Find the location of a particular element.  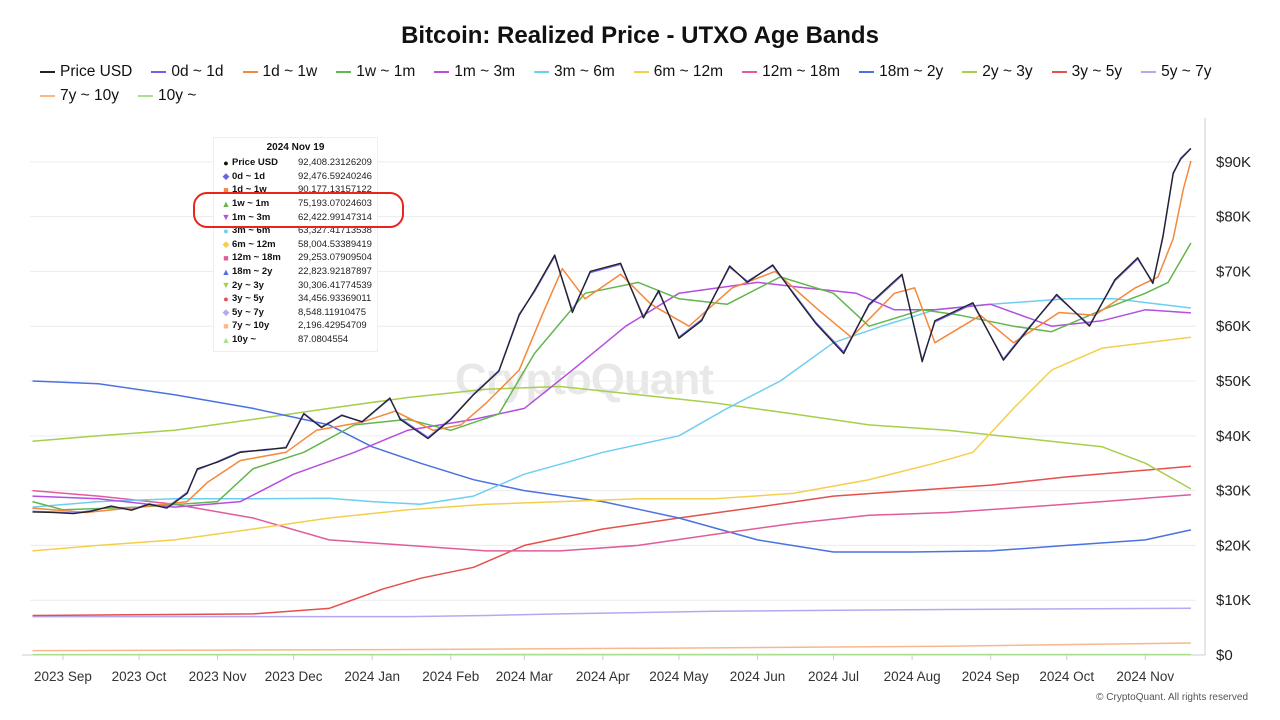

legend-label: 10y ~ is located at coordinates (177, 95).